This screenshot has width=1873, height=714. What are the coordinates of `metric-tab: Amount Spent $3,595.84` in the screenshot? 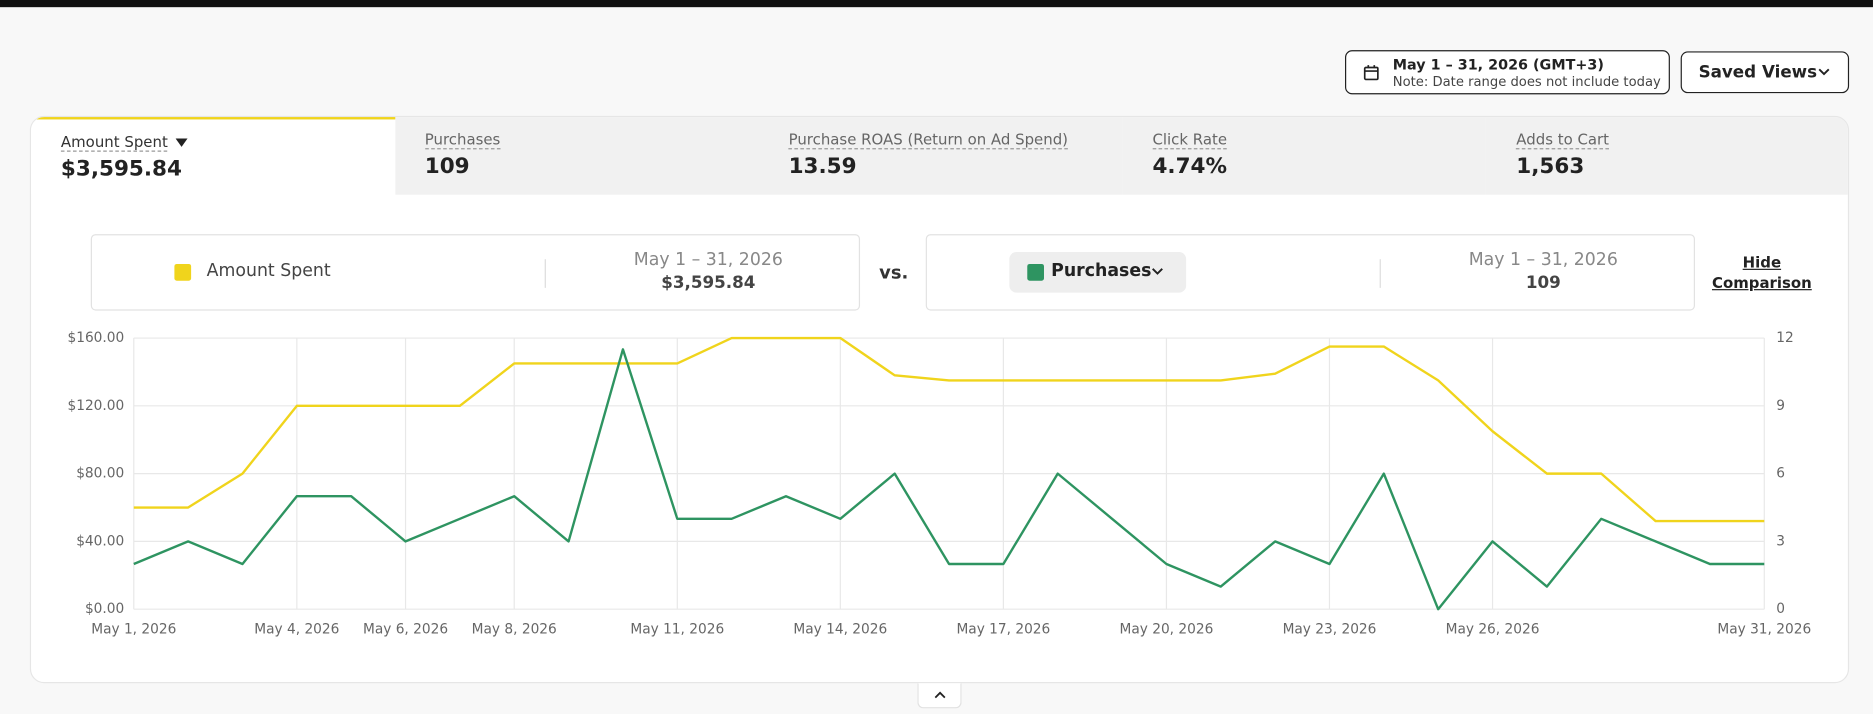 It's located at (213, 156).